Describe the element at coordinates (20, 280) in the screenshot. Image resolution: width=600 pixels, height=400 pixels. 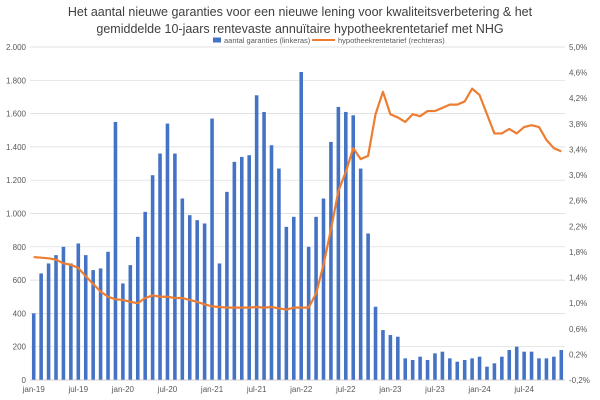
I see `left-tick-label: 600` at that location.